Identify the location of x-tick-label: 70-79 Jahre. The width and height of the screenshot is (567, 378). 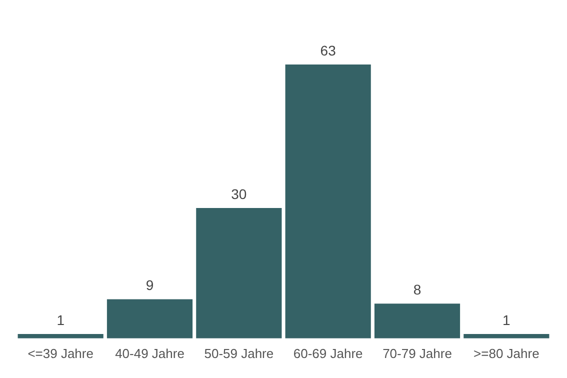
(417, 353).